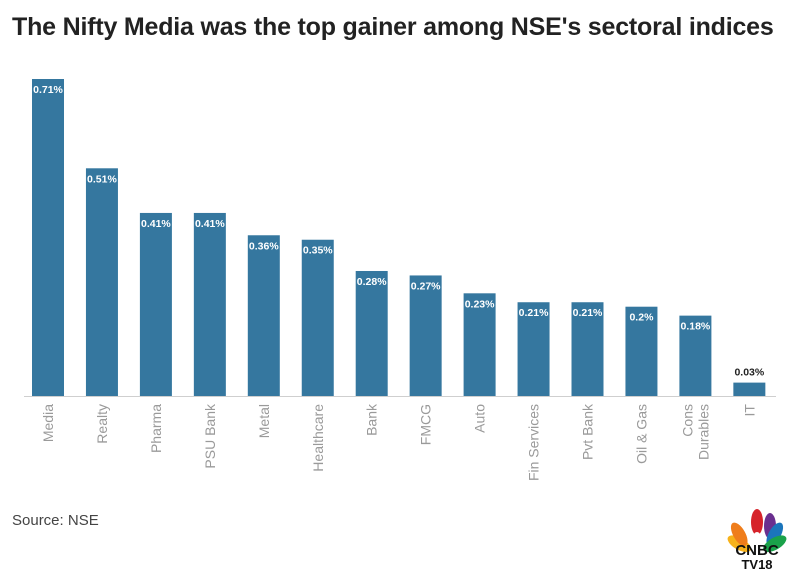  What do you see at coordinates (318, 251) in the screenshot?
I see `data-label: 0.35%` at bounding box center [318, 251].